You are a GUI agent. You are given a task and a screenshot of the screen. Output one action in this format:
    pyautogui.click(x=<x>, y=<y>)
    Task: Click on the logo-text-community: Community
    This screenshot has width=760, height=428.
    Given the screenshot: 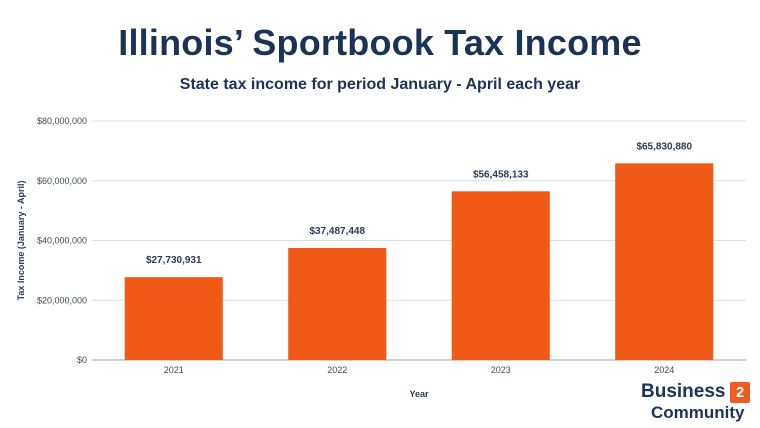 What is the action you would take?
    pyautogui.click(x=698, y=412)
    